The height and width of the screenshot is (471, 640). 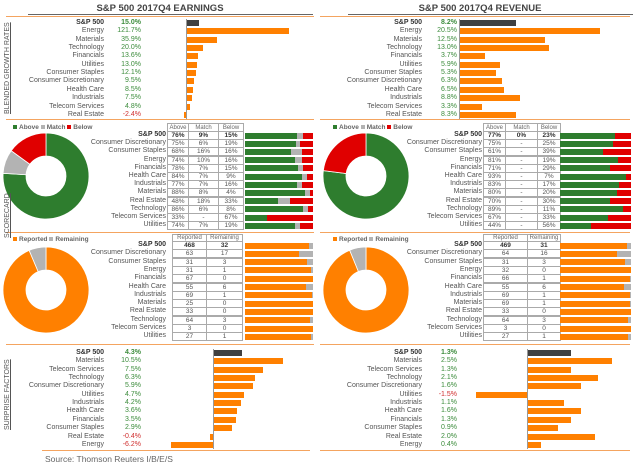 What do you see at coordinates (449, 56) in the screenshot?
I see `growth-value: 3.7%` at bounding box center [449, 56].